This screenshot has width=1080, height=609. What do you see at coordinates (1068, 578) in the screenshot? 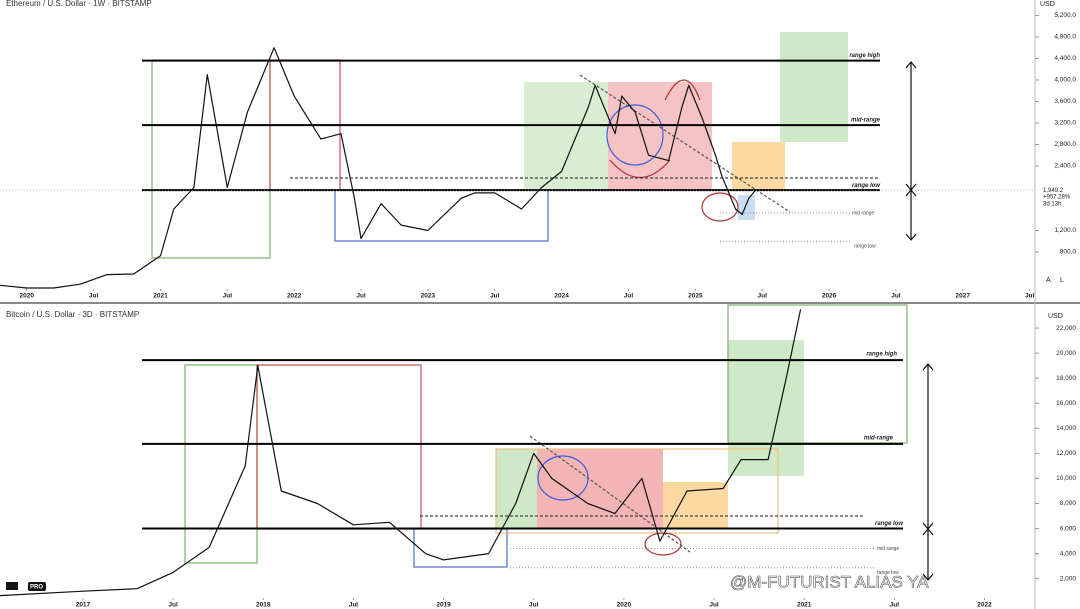
I see `y-tick-label: 2,000` at bounding box center [1068, 578].